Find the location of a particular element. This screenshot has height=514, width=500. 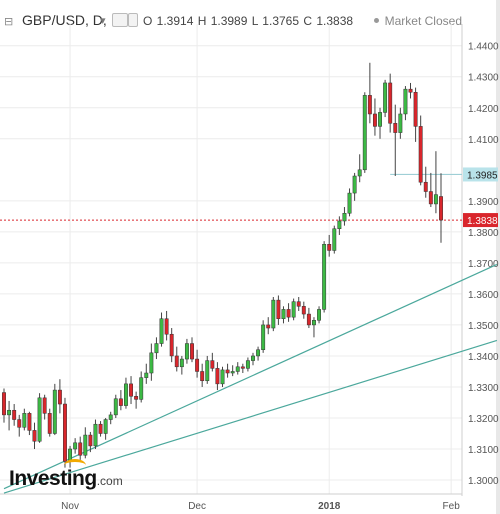

logo-suffix: .com is located at coordinates (109, 481).